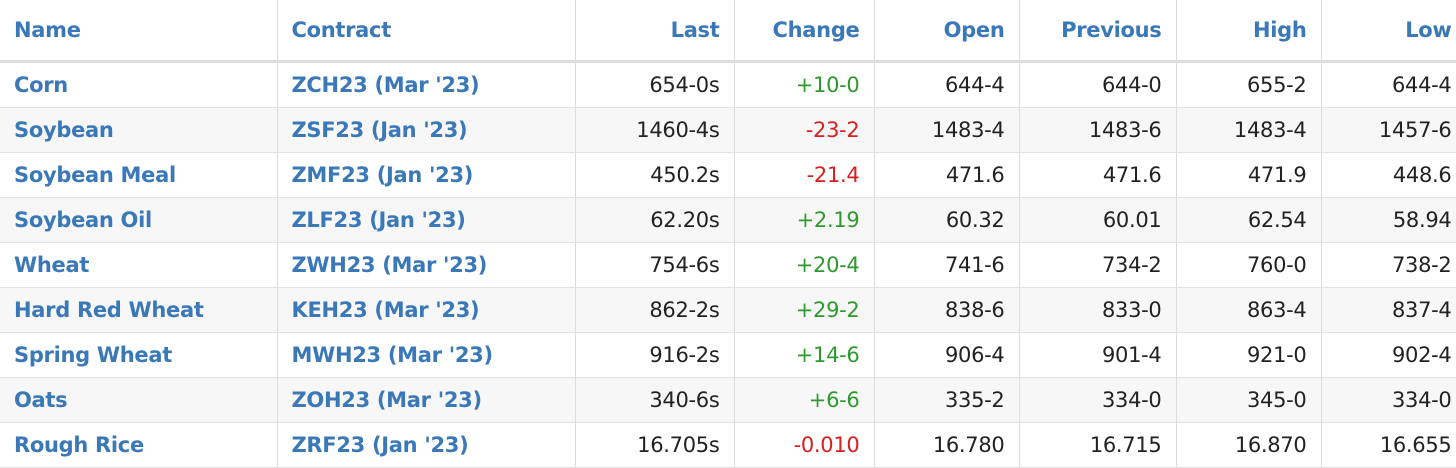  I want to click on high-cell: 921-0, so click(1248, 355).